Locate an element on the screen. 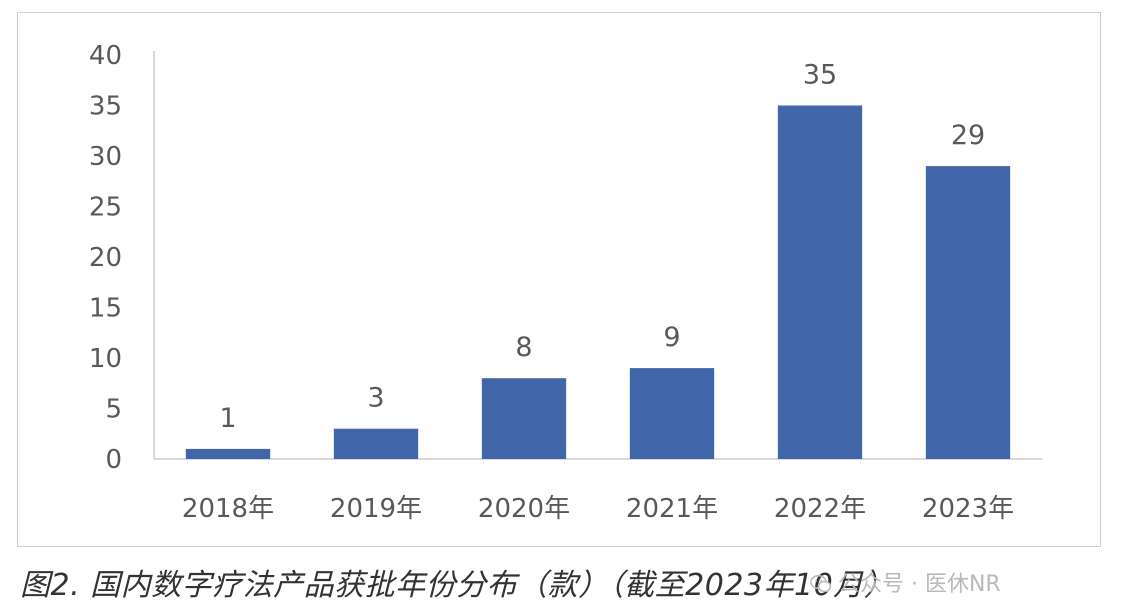  x-tick-label: 2020年 is located at coordinates (524, 509).